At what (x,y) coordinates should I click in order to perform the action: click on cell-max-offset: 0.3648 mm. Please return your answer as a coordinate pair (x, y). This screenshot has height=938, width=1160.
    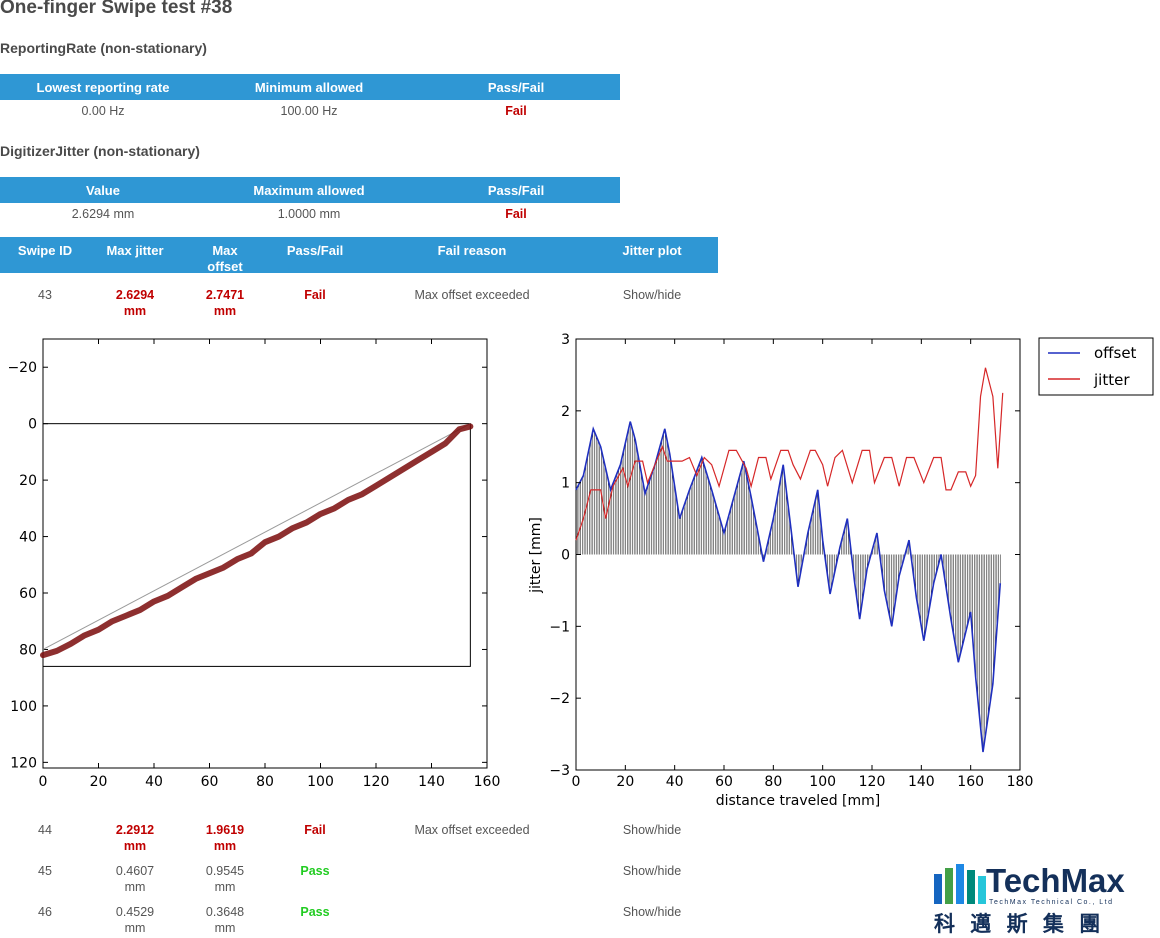
    Looking at the image, I should click on (225, 920).